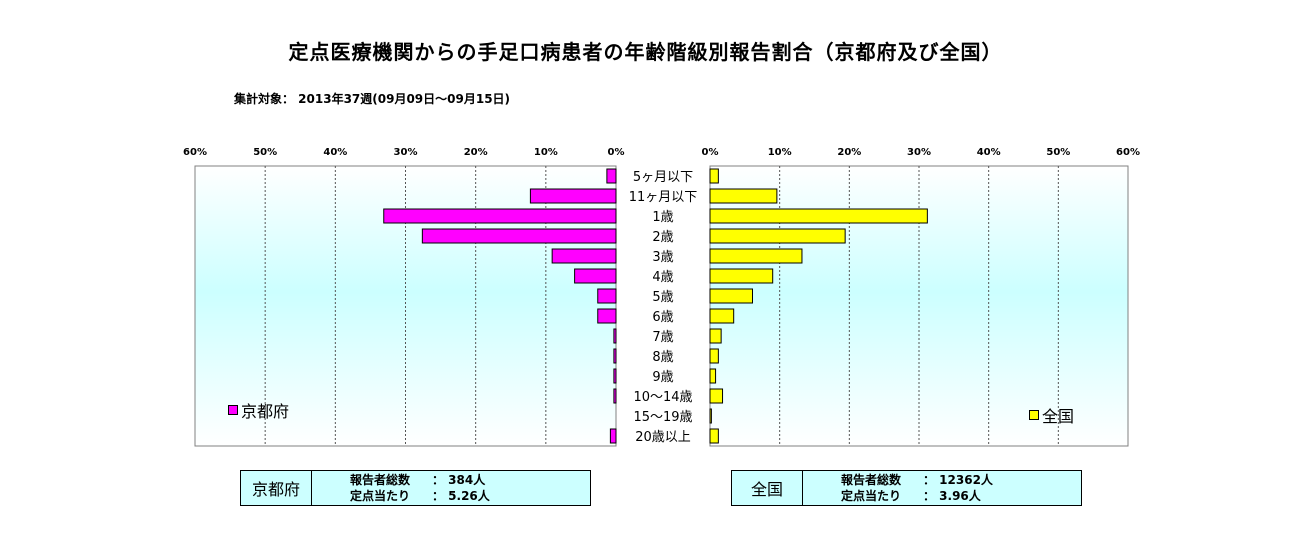  Describe the element at coordinates (871, 480) in the screenshot. I see `info-reporters-label-national: 報告者総数` at that location.